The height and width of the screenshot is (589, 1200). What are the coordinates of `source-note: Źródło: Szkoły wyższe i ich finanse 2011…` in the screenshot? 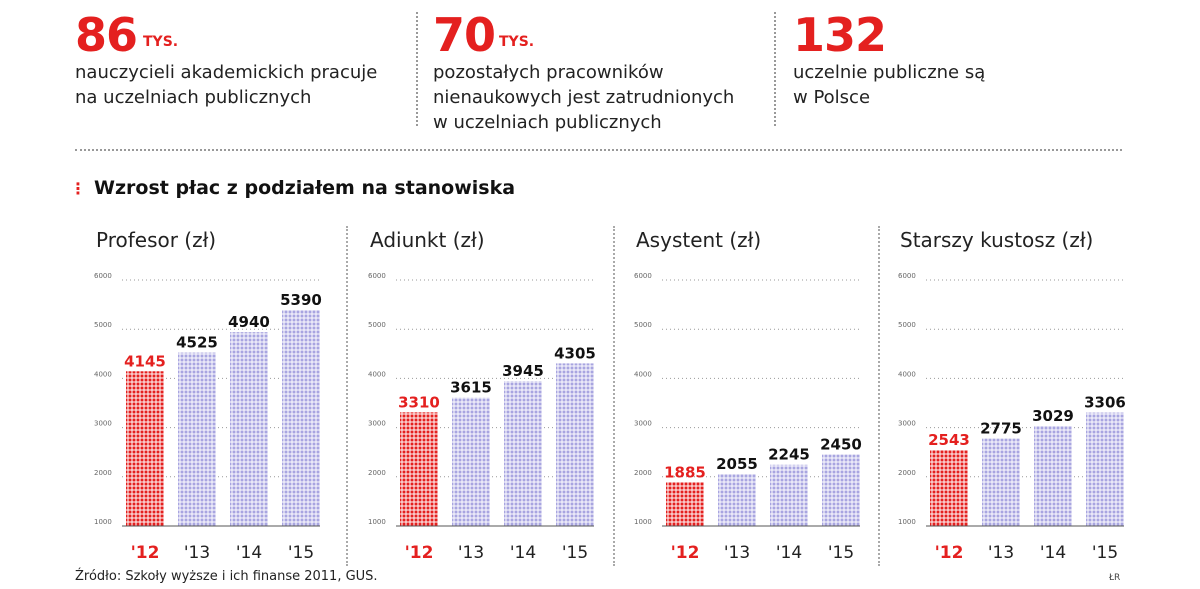 It's located at (226, 576).